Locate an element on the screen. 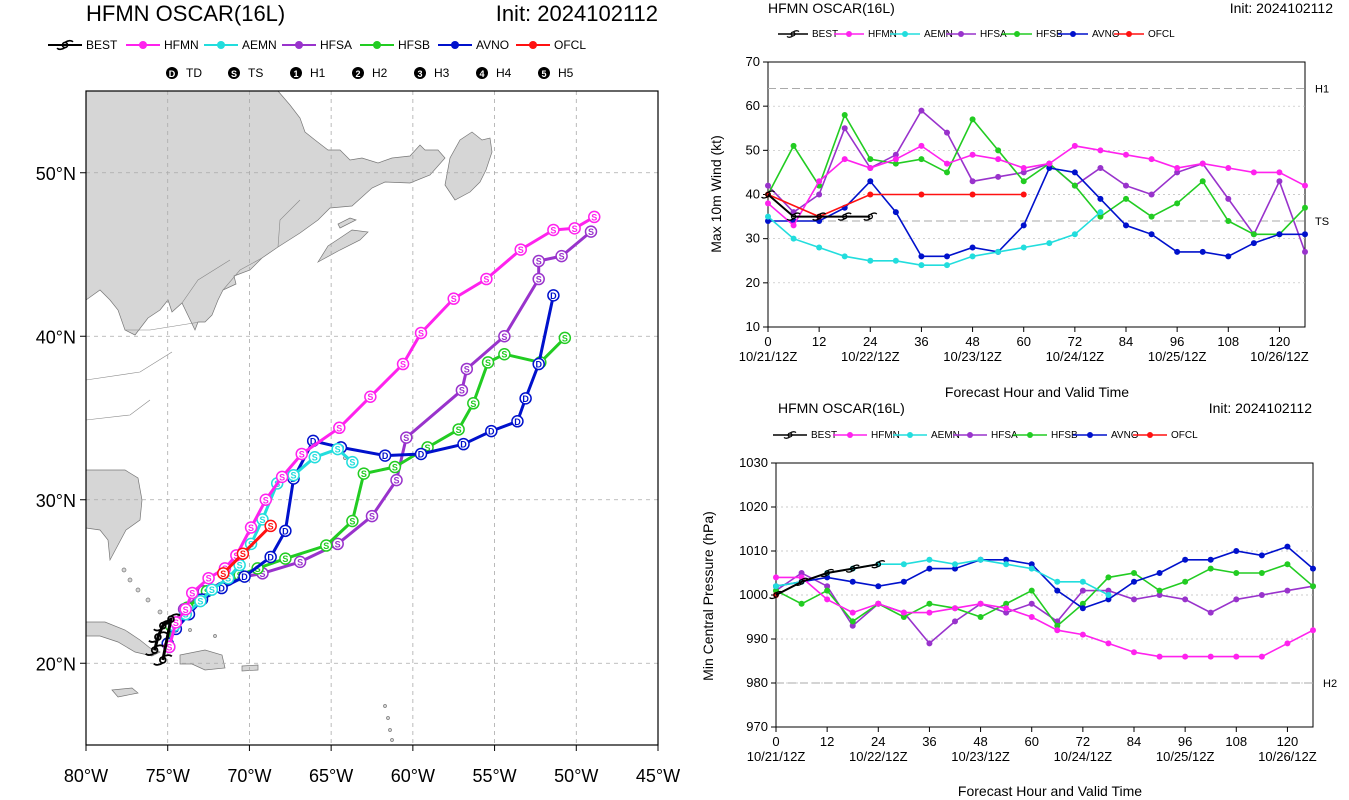 The width and height of the screenshot is (1349, 800). series-line-avno is located at coordinates (1036, 212).